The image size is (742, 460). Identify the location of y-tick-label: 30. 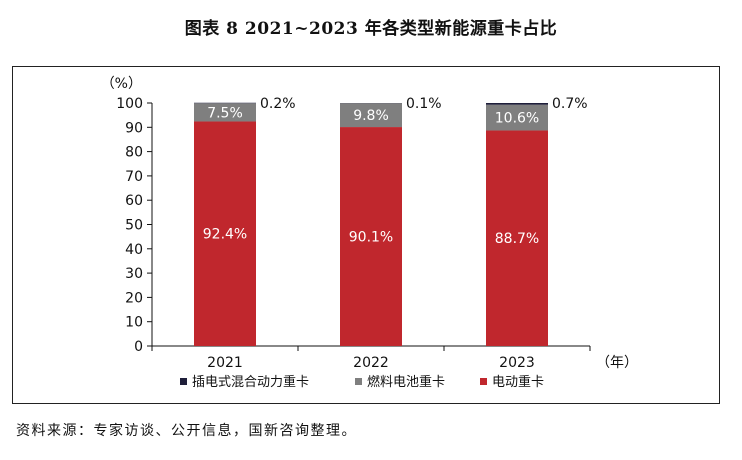
(134, 274).